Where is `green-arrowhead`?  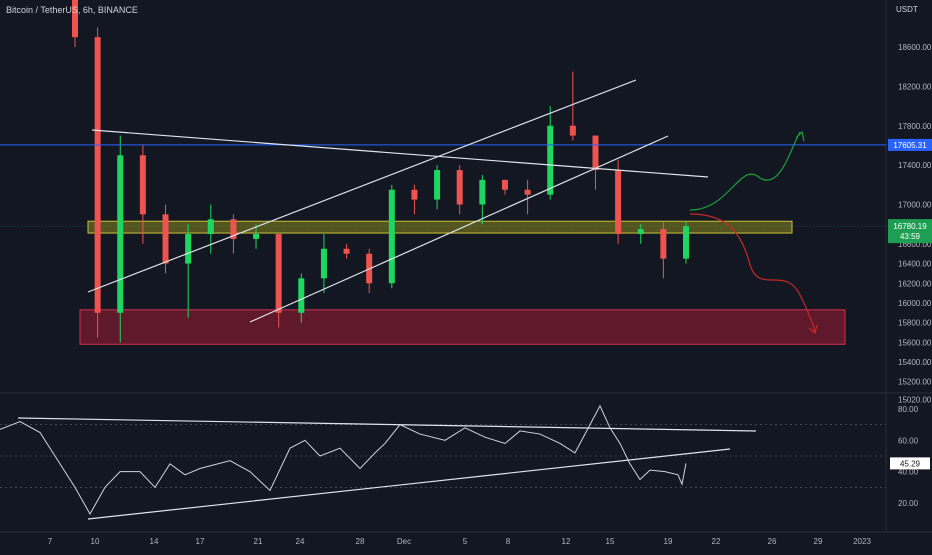
green-arrowhead is located at coordinates (800, 136).